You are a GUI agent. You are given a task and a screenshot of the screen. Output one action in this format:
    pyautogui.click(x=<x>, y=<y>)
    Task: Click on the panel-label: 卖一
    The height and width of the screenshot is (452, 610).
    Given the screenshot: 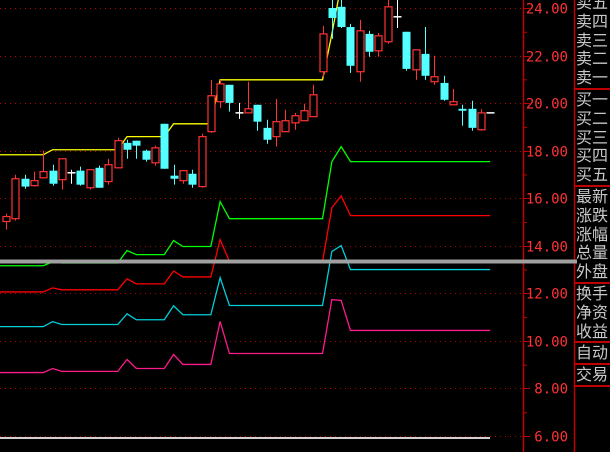 What is the action you would take?
    pyautogui.click(x=592, y=78)
    